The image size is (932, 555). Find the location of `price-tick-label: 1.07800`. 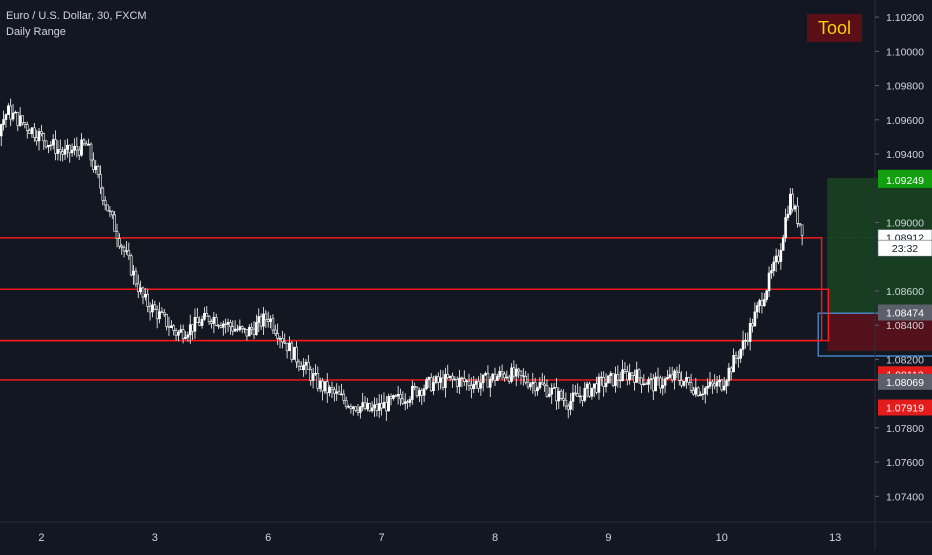

price-tick-label: 1.07800 is located at coordinates (905, 429).